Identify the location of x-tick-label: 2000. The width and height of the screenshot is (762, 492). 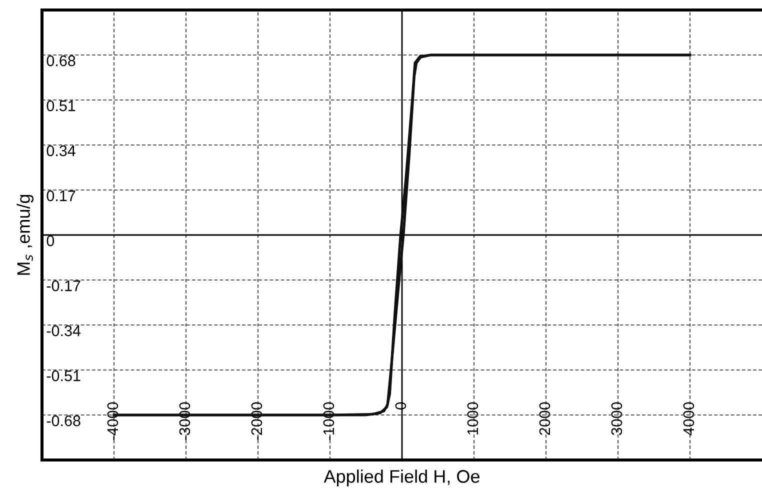
(544, 418).